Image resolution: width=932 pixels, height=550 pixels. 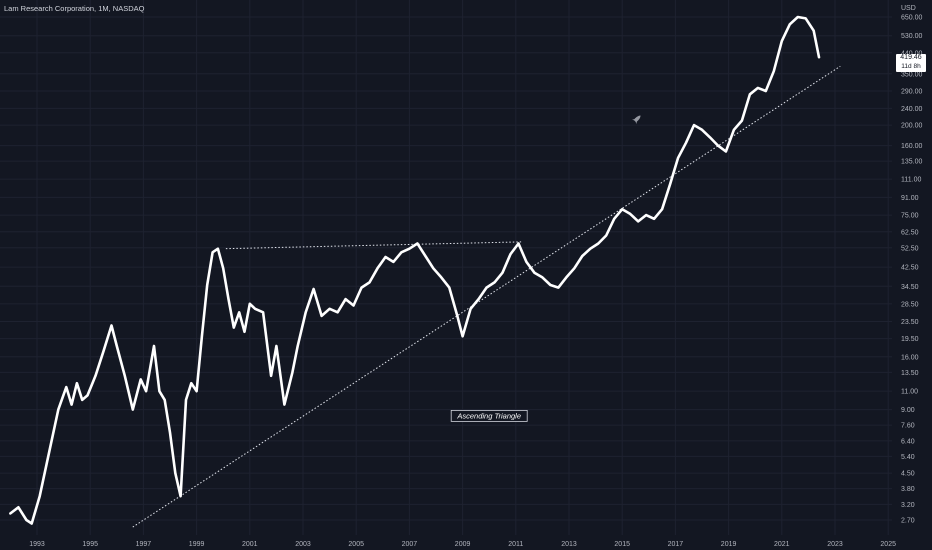 I want to click on y-tick-label: 75.00, so click(x=910, y=216).